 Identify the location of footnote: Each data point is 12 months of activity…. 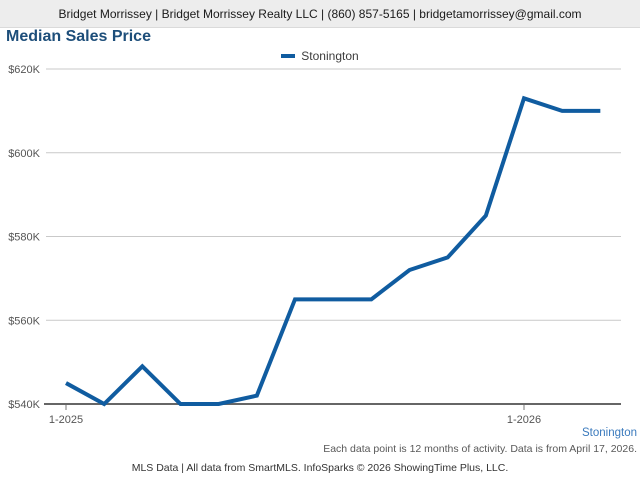
(480, 449).